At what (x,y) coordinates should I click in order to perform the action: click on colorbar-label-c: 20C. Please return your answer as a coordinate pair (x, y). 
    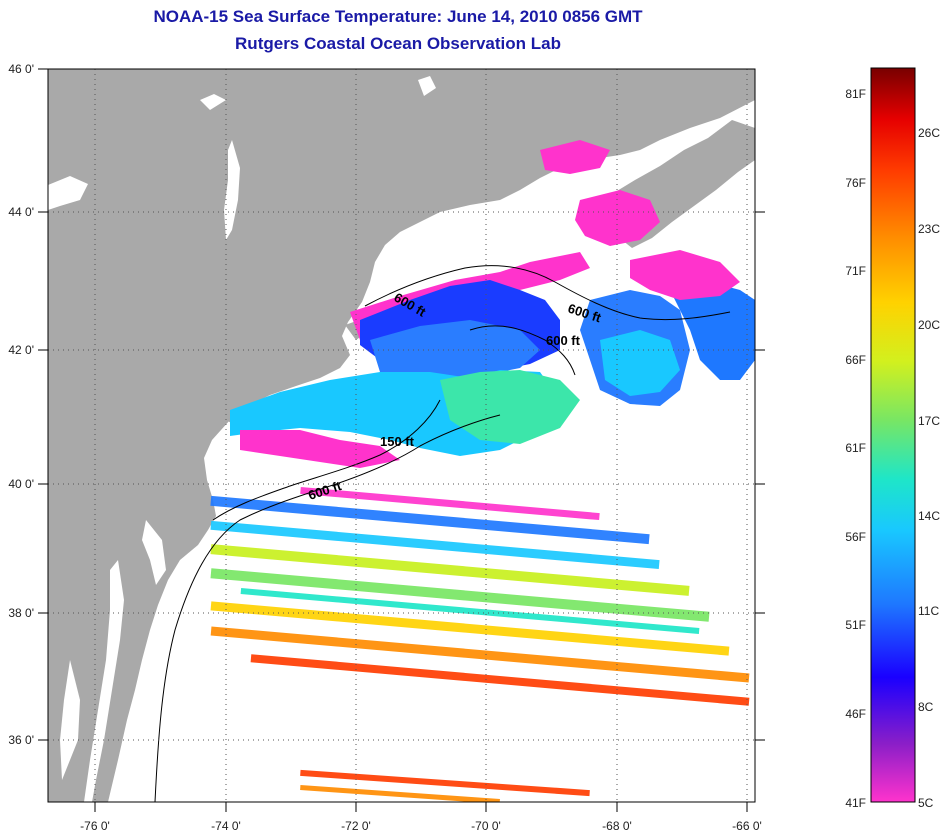
    Looking at the image, I should click on (929, 325).